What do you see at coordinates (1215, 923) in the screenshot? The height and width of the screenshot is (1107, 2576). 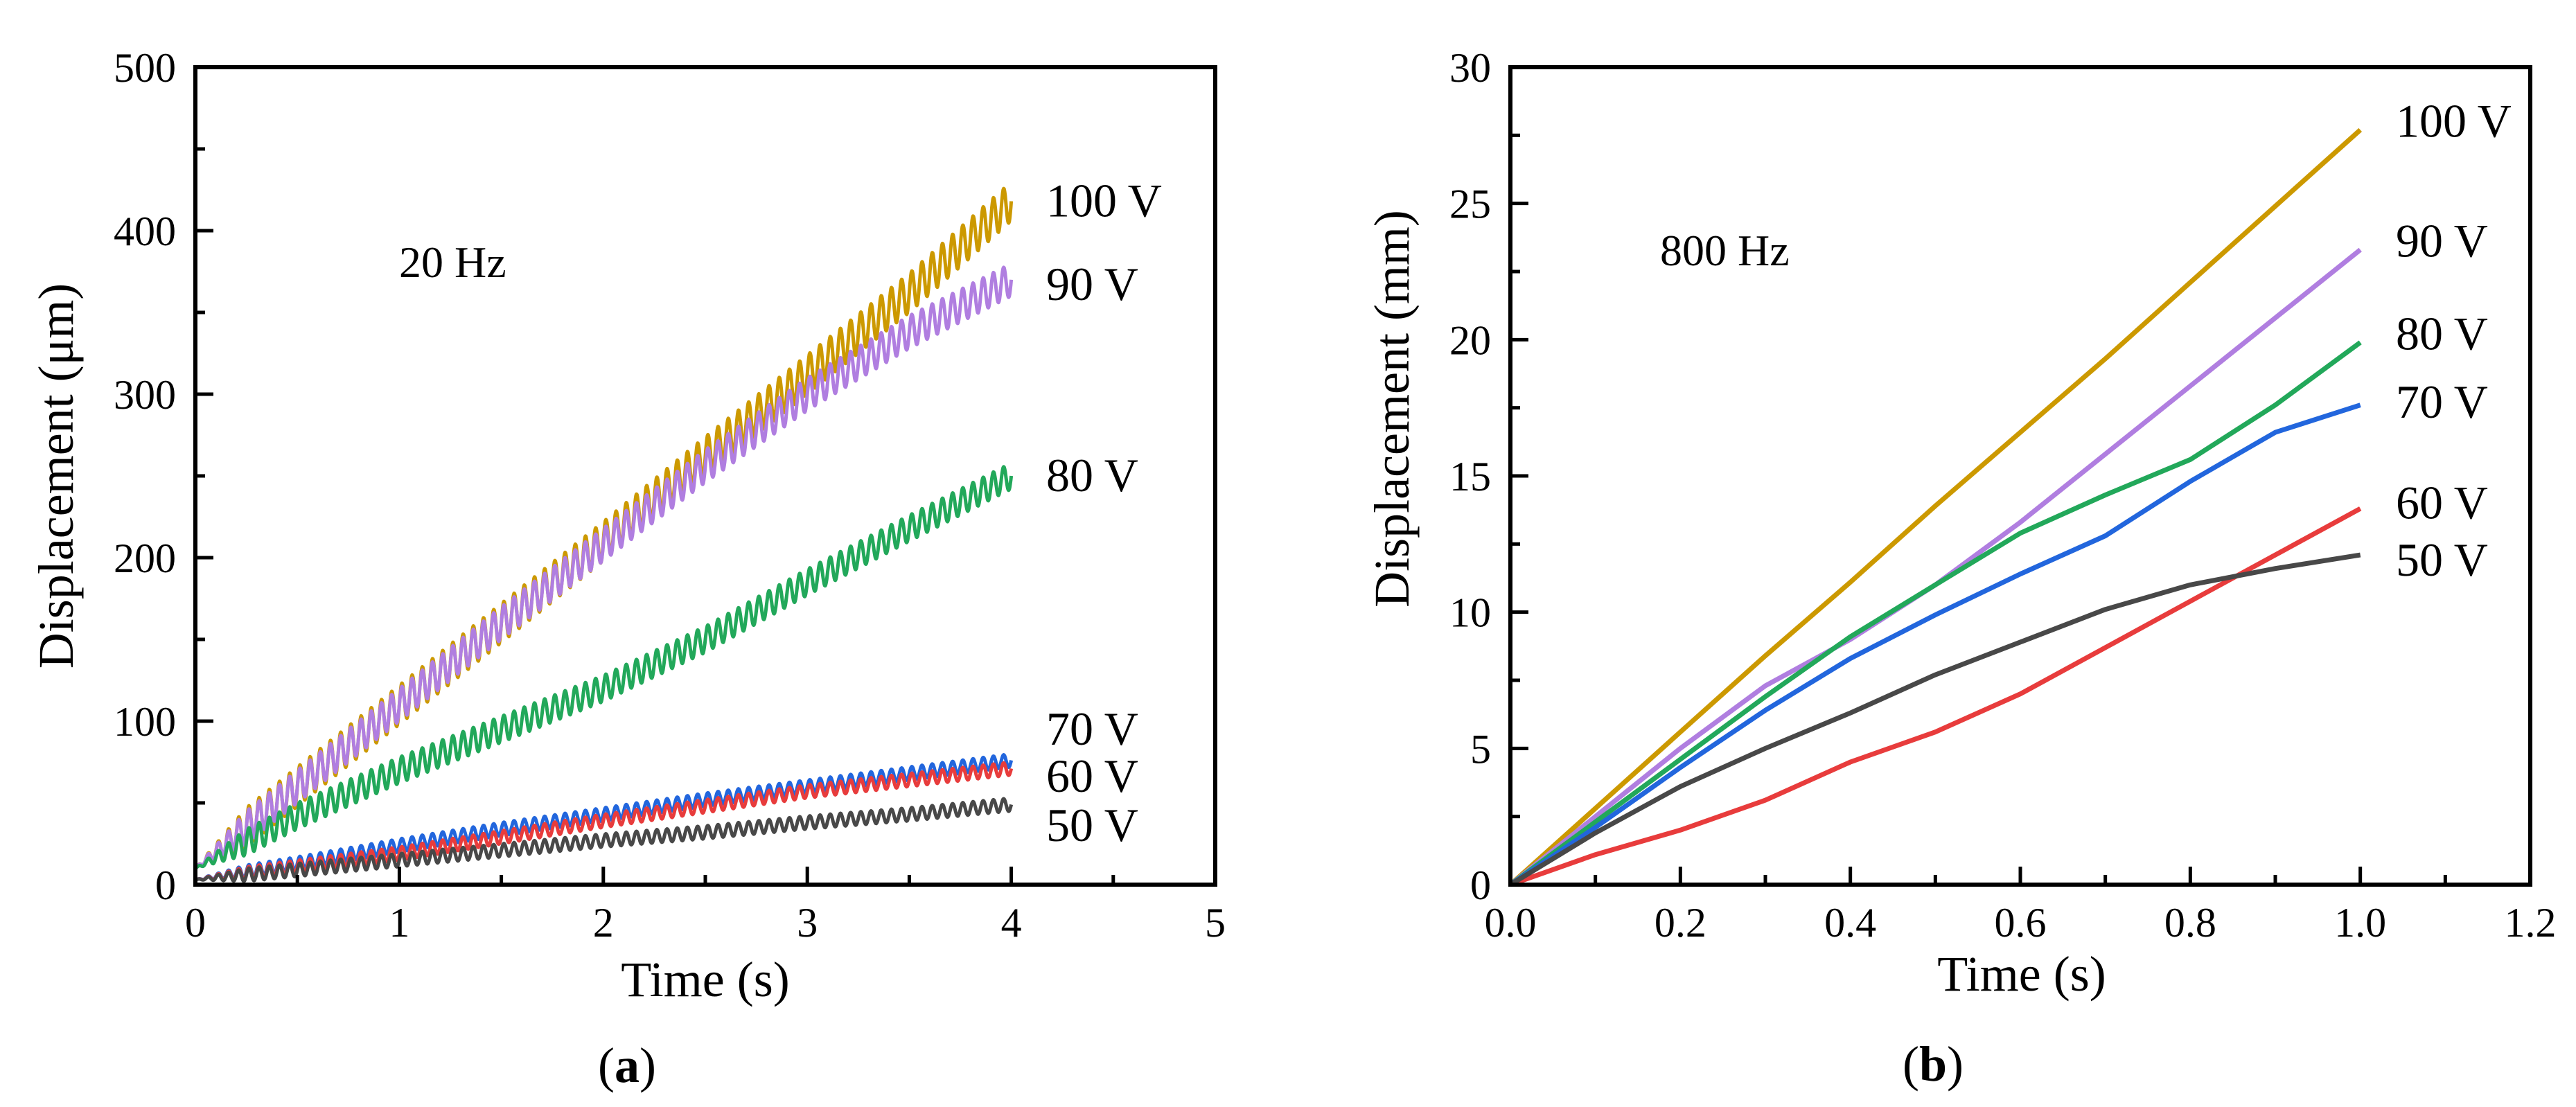 I see `x-tick-label: 5` at bounding box center [1215, 923].